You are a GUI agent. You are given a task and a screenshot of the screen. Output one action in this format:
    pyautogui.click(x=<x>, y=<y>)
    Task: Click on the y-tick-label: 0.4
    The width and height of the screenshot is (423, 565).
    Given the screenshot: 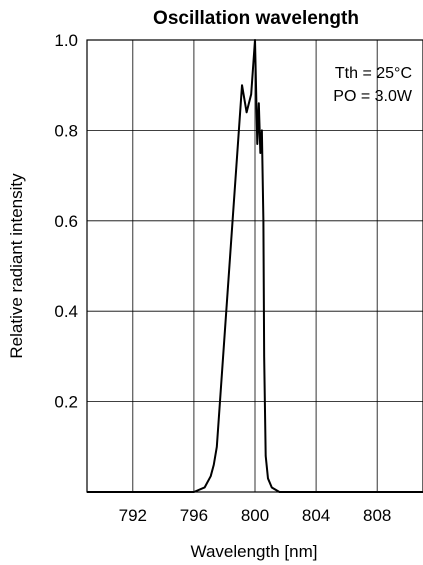 What is the action you would take?
    pyautogui.click(x=66, y=311)
    